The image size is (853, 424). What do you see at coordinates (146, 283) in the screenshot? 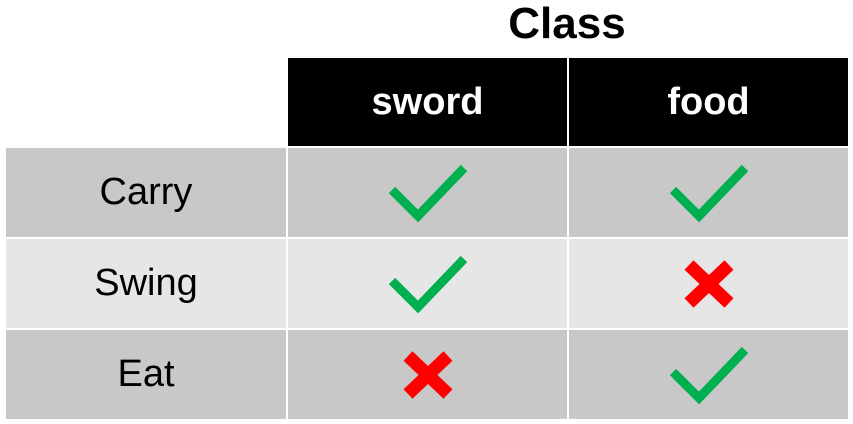
I see `row-label-swing: Swing` at bounding box center [146, 283].